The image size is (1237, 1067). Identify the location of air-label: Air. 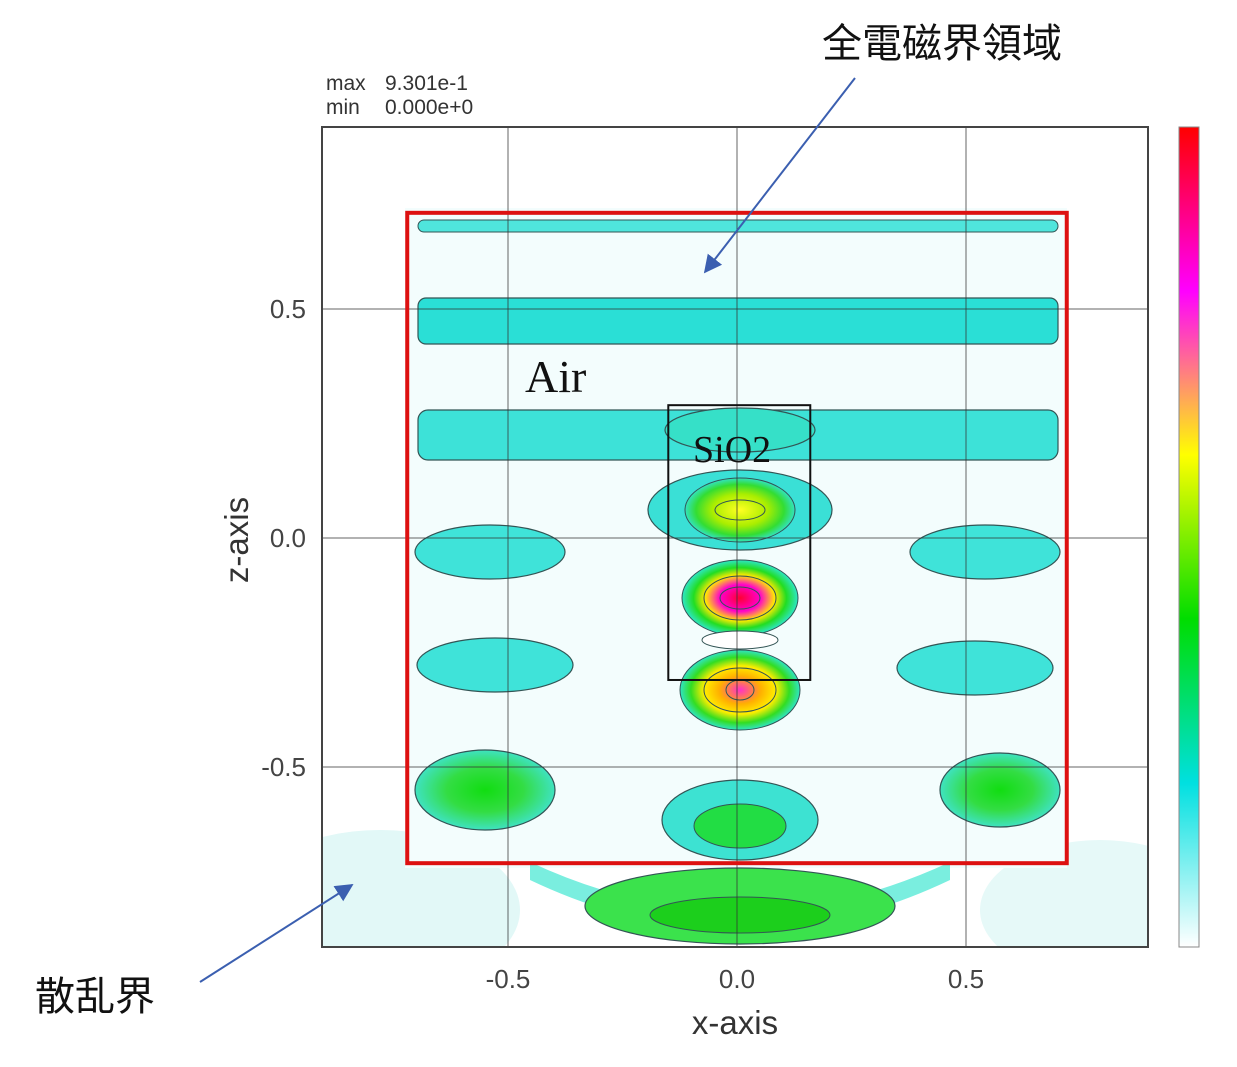
(555, 376).